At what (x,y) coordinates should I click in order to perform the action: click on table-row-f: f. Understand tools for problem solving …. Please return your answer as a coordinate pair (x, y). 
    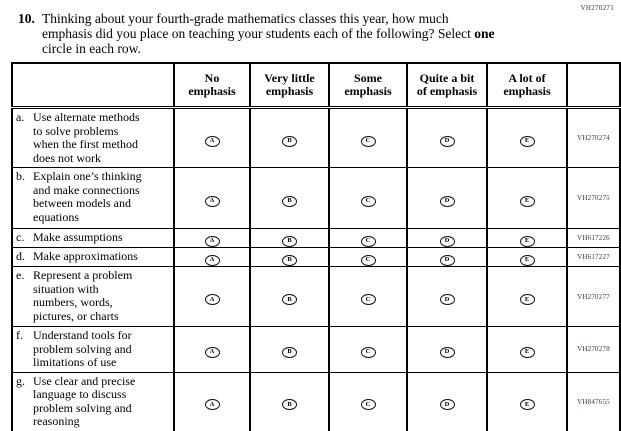
    Looking at the image, I should click on (316, 349).